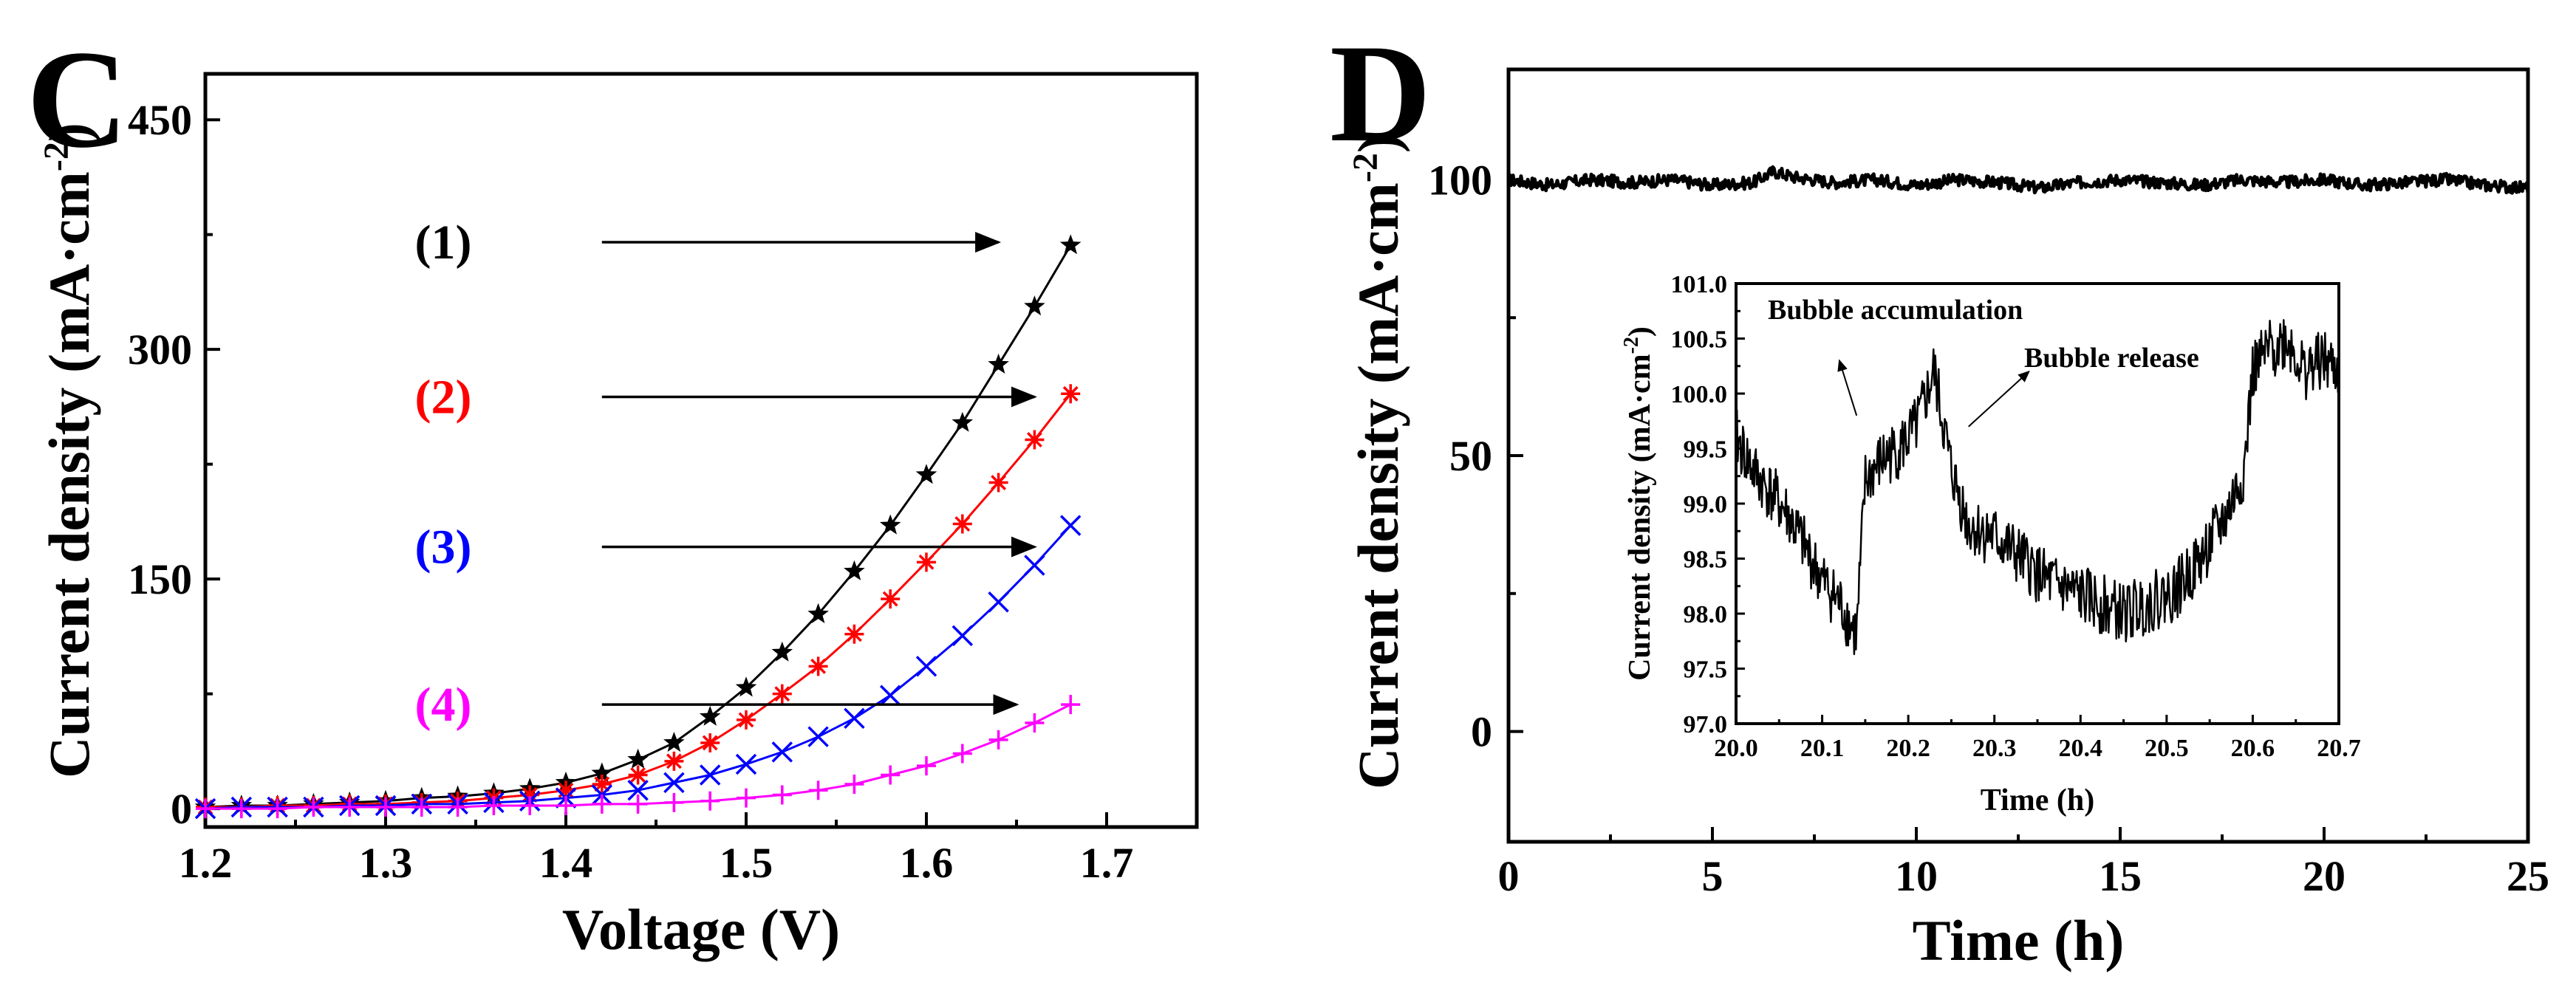  What do you see at coordinates (444, 397) in the screenshot?
I see `curve-label-2: (2)` at bounding box center [444, 397].